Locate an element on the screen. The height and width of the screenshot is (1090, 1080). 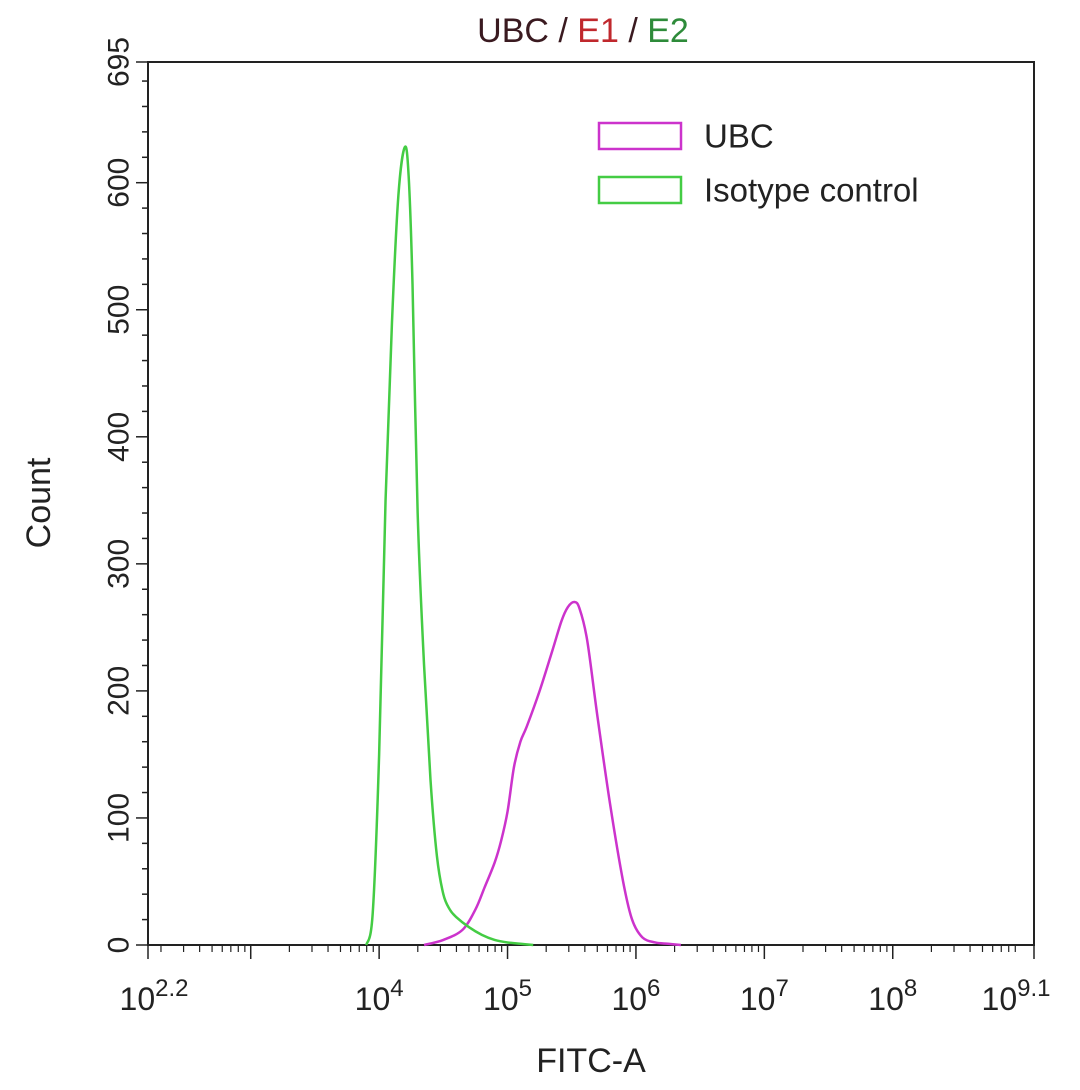
y-axis-label: Count is located at coordinates (39, 502).